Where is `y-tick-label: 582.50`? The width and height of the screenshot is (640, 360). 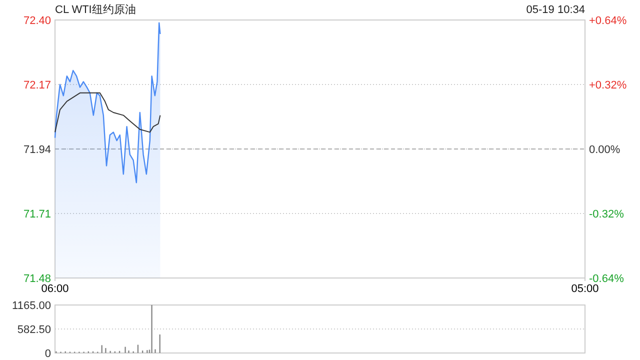
y-tick-label: 582.50 is located at coordinates (34, 330).